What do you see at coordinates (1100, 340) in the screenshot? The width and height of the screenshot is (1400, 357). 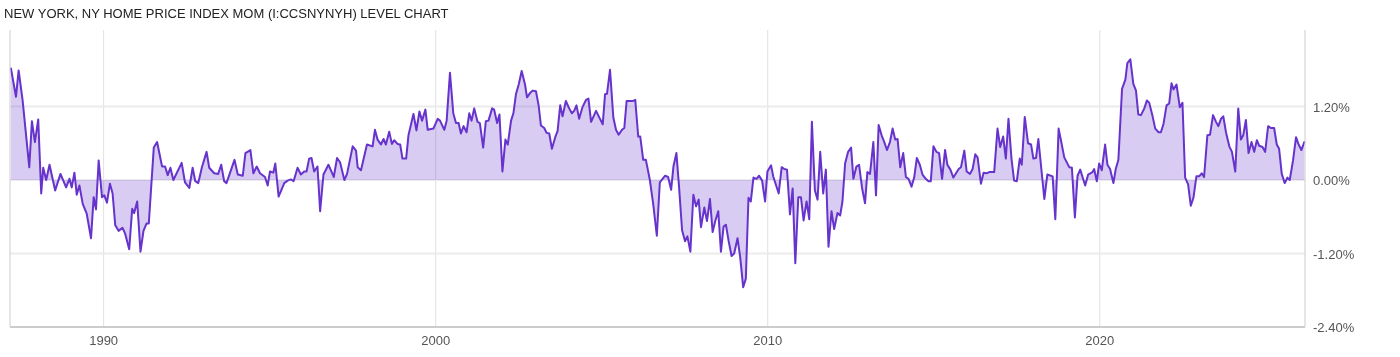 I see `x-tick-label: 2020` at bounding box center [1100, 340].